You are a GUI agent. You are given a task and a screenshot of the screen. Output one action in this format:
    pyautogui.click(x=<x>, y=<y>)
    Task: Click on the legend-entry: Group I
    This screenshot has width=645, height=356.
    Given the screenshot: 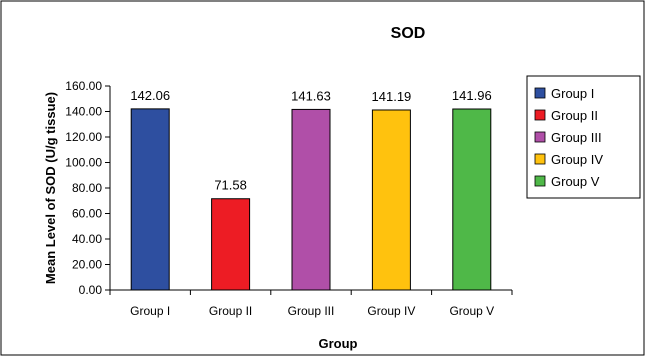 What is the action you would take?
    pyautogui.click(x=572, y=93)
    